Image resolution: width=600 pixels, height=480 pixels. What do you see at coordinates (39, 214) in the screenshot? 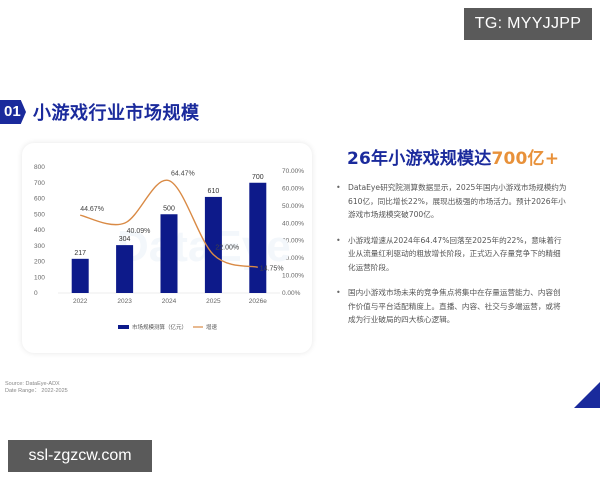
I see `left-axis-tick: 500` at bounding box center [39, 214].